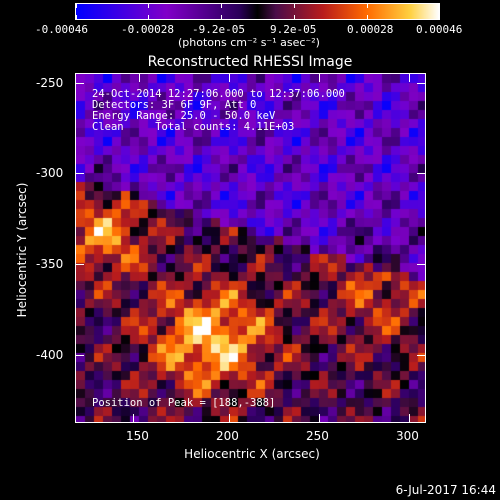 This screenshot has width=500, height=500. What do you see at coordinates (50, 83) in the screenshot?
I see `y-tick-label: -250` at bounding box center [50, 83].